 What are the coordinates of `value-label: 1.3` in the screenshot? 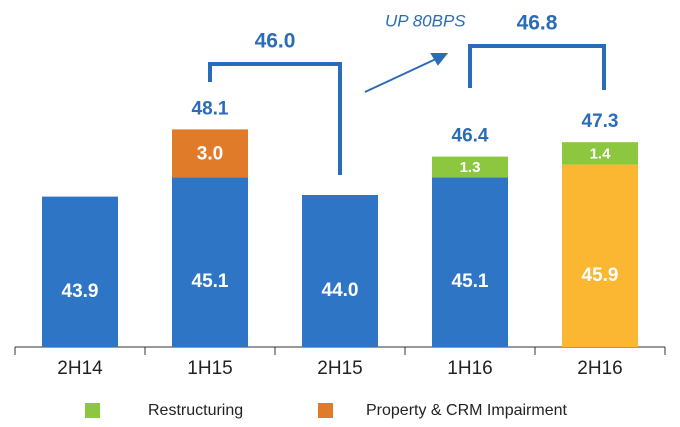 It's located at (470, 167).